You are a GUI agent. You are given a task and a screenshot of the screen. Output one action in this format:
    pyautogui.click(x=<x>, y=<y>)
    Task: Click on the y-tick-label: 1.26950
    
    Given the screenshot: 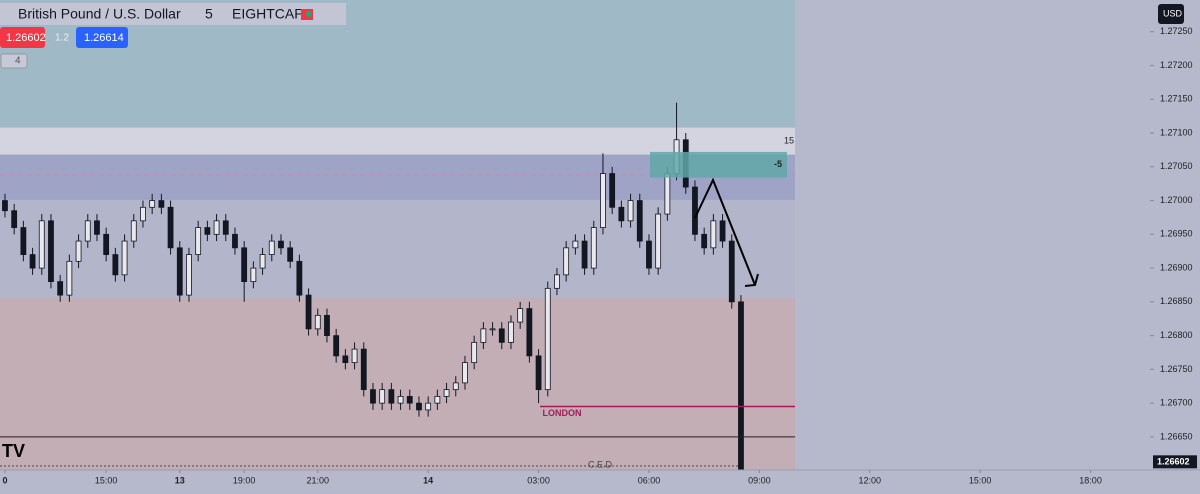 What is the action you would take?
    pyautogui.click(x=1176, y=234)
    